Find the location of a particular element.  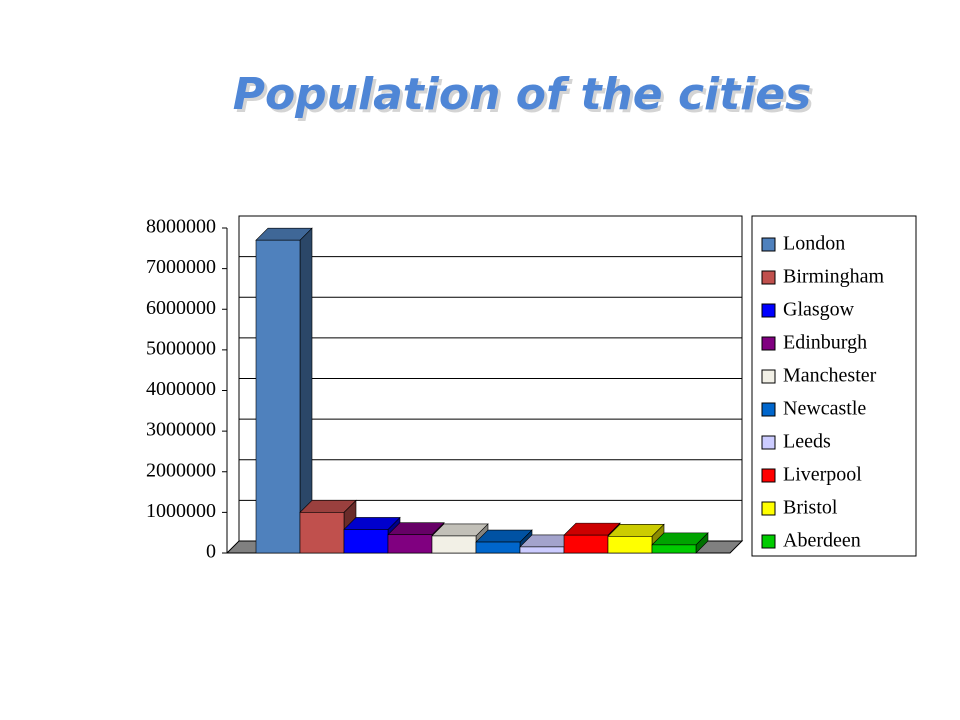

legend-label: London is located at coordinates (814, 244).